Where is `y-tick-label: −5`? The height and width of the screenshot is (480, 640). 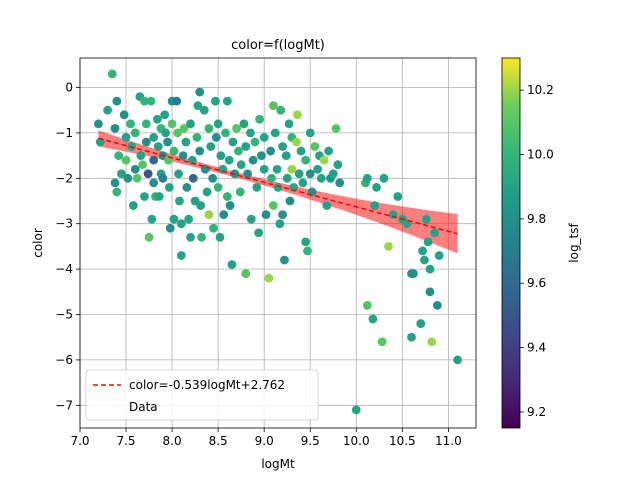 y-tick-label: −5 is located at coordinates (64, 315).